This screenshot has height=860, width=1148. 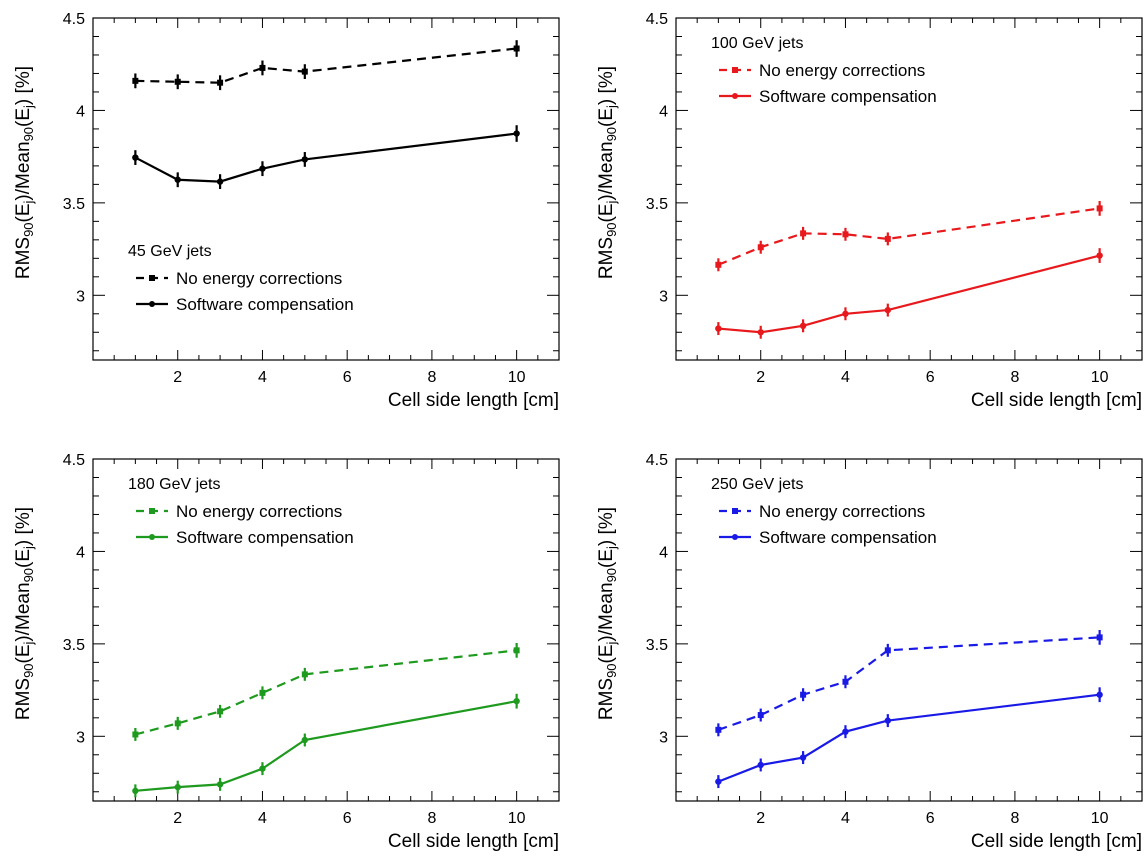 I want to click on series-line-no-corrections, so click(x=909, y=683).